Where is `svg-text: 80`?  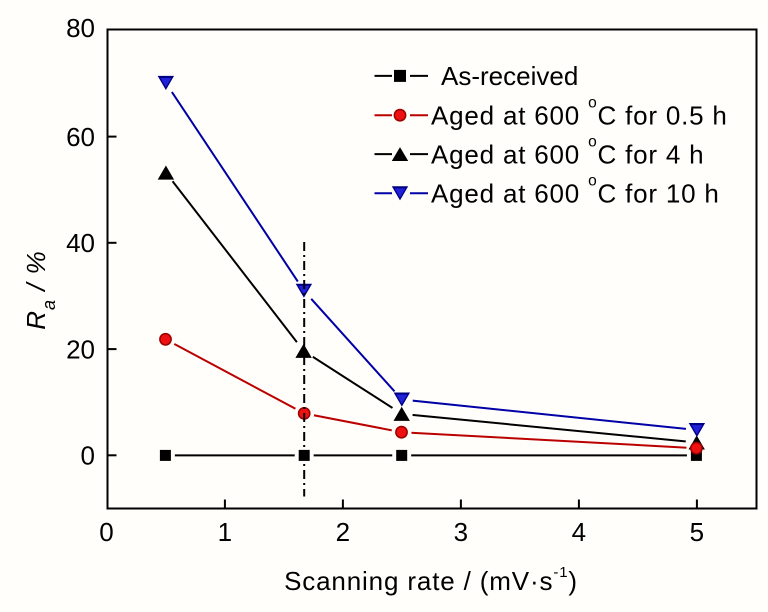 svg-text: 80 is located at coordinates (80, 28).